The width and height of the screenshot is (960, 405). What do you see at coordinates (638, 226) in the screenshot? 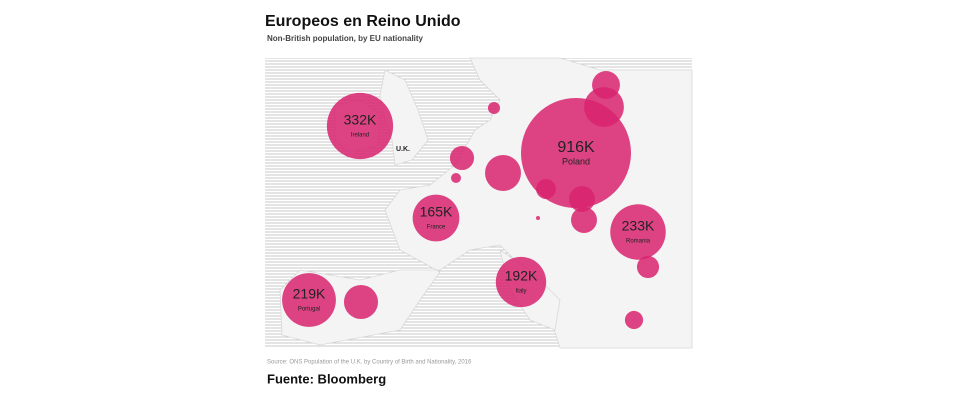
I see `bubble-value-label: 233K` at bounding box center [638, 226].